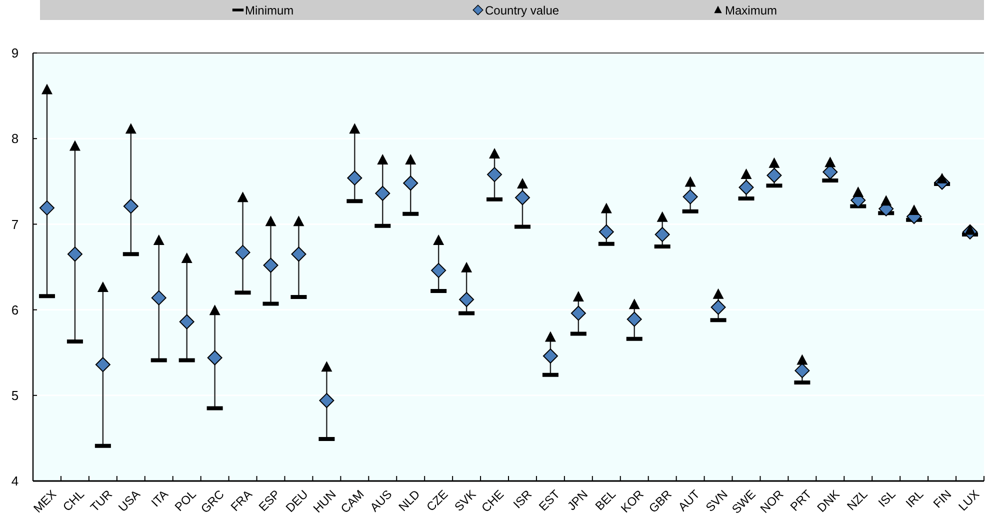 The image size is (986, 525). What do you see at coordinates (241, 500) in the screenshot?
I see `x-tick-label: FRA` at bounding box center [241, 500].